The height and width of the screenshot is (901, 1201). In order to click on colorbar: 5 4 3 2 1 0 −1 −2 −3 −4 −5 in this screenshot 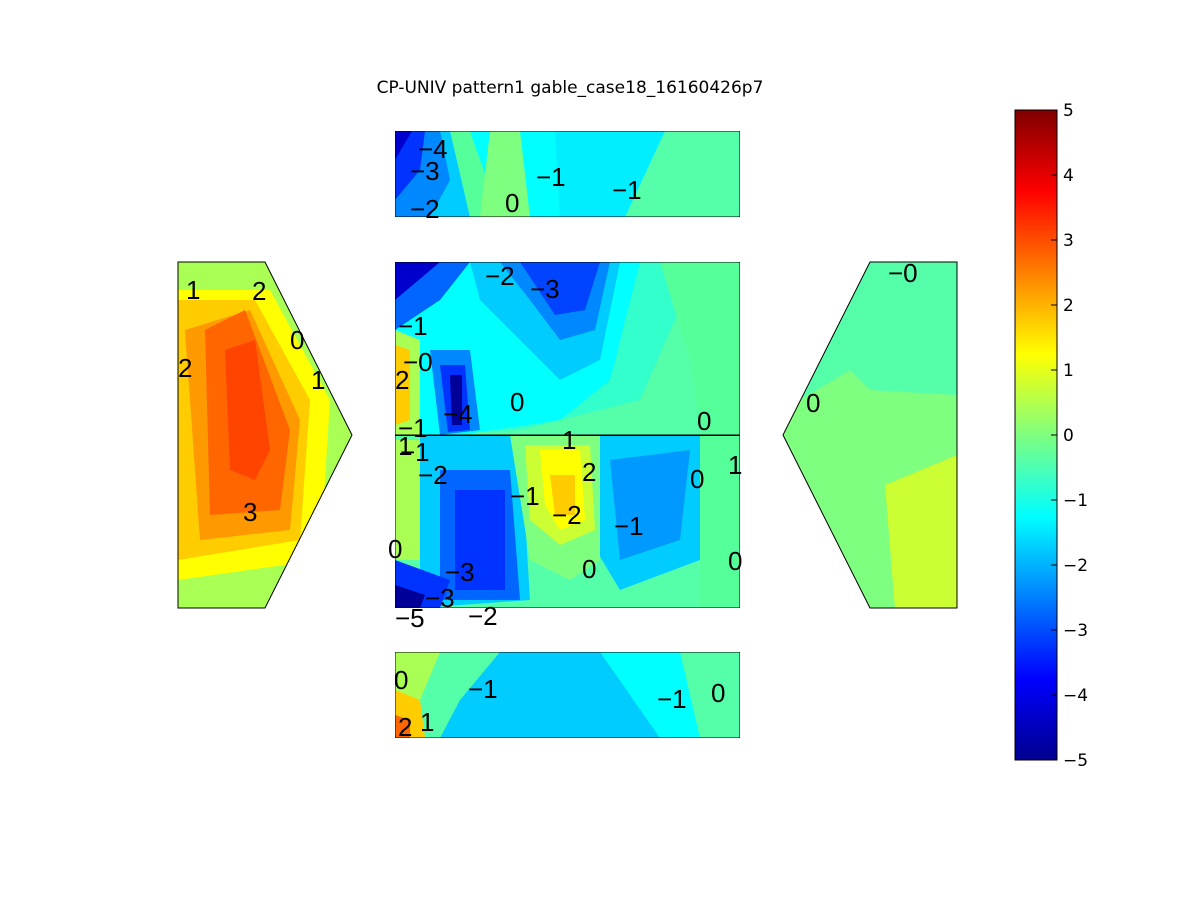, I will do `click(1051, 436)`.